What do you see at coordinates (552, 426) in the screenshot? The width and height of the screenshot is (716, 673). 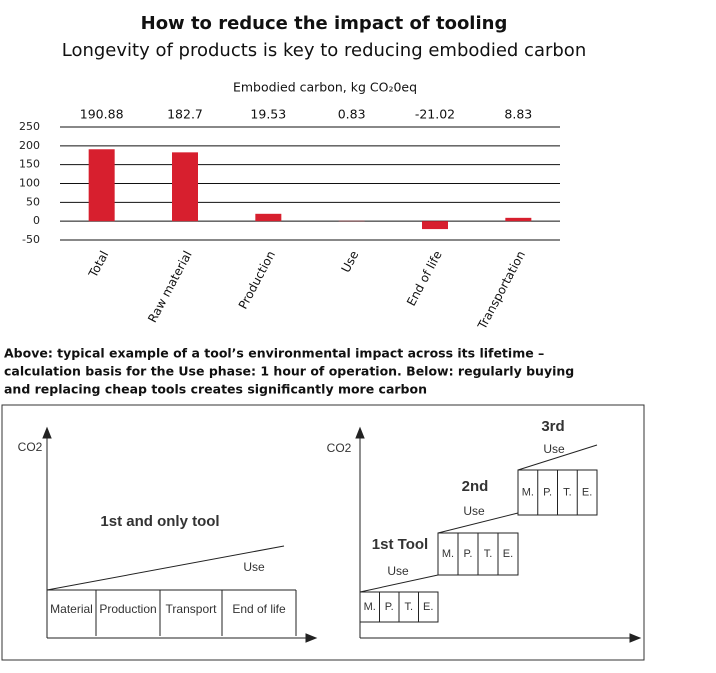 I see `diagram-label: 3rd` at bounding box center [552, 426].